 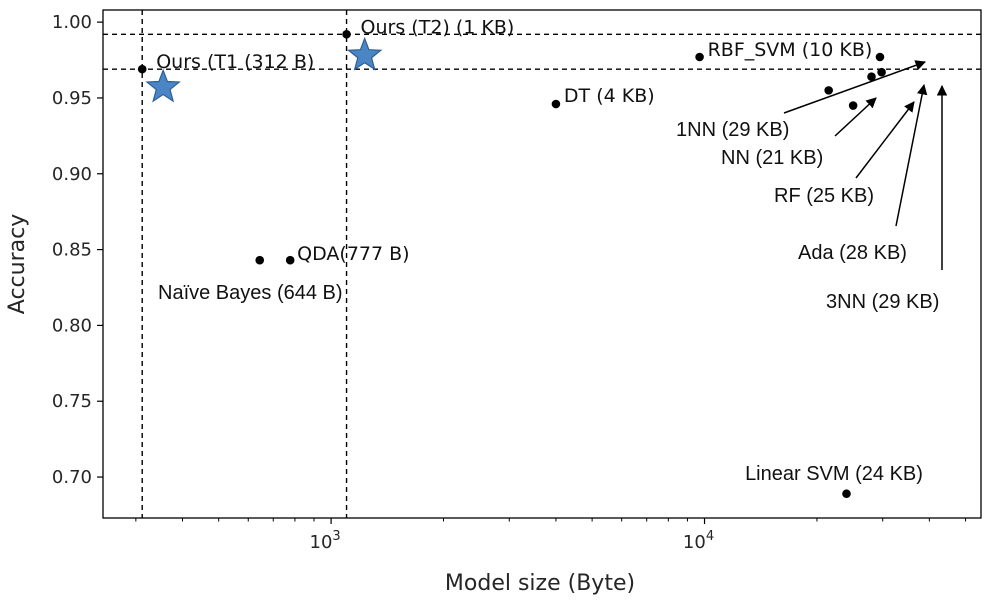 What do you see at coordinates (72, 325) in the screenshot?
I see `y-tick-label: 0.80` at bounding box center [72, 325].